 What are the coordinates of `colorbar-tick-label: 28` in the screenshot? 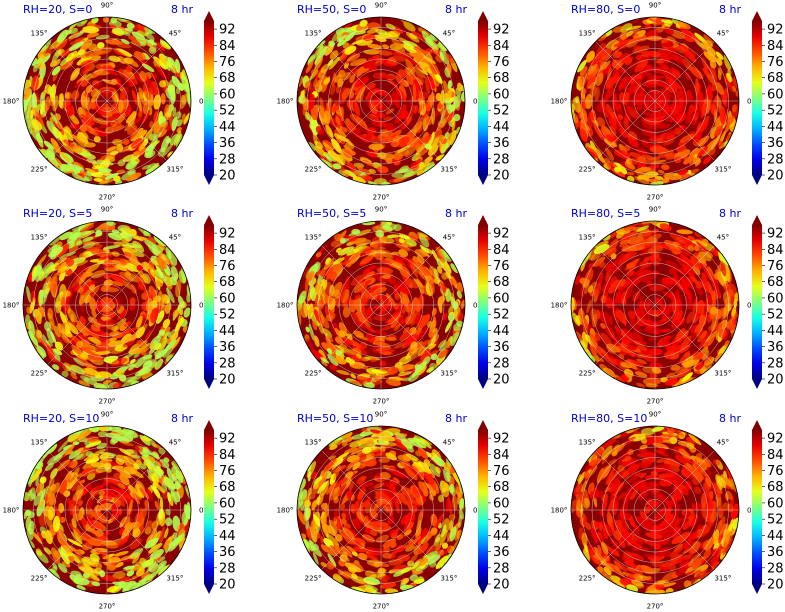 It's located at (227, 159).